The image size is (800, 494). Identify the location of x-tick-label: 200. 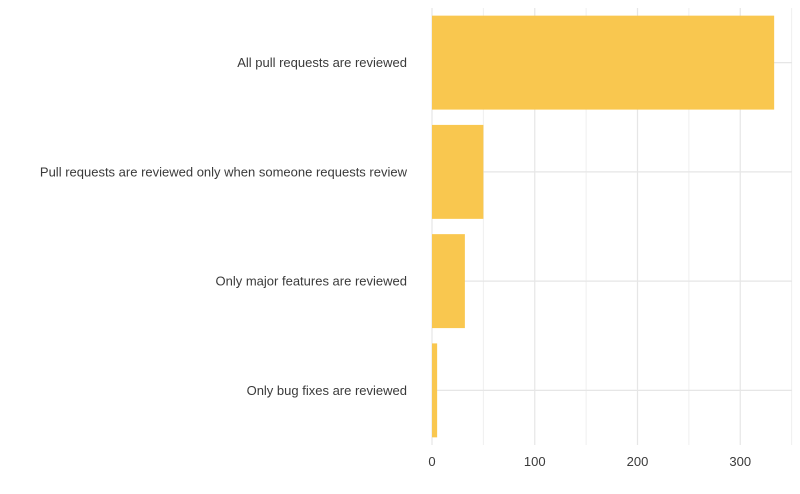
(638, 461).